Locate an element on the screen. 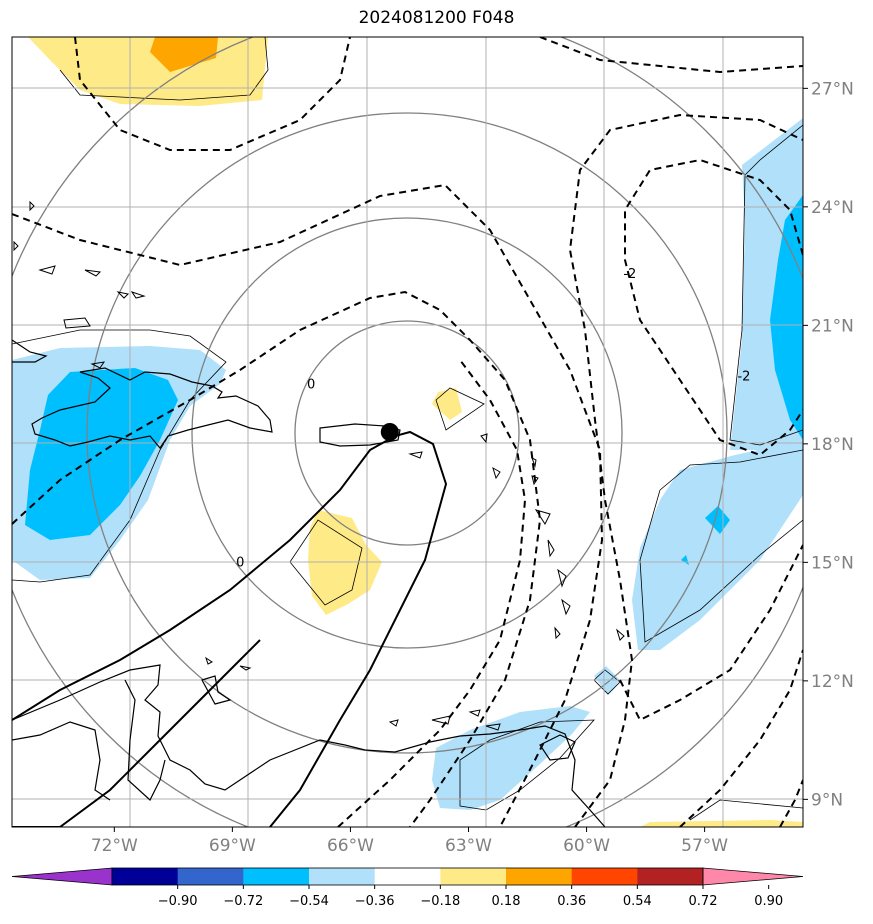 The height and width of the screenshot is (924, 873). lat-tick-label-4: 21°N is located at coordinates (832, 326).